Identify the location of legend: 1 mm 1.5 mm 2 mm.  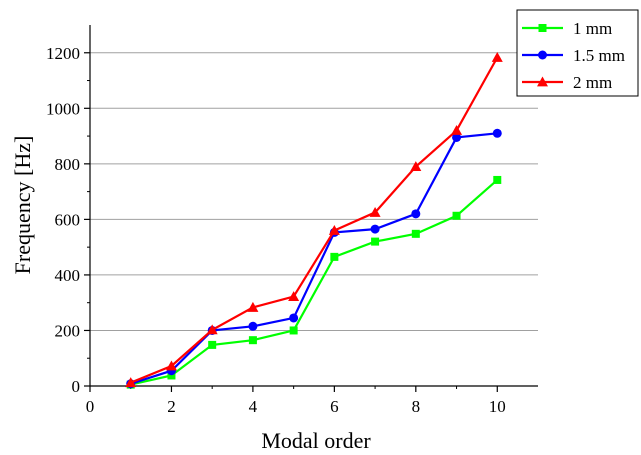
(577, 53).